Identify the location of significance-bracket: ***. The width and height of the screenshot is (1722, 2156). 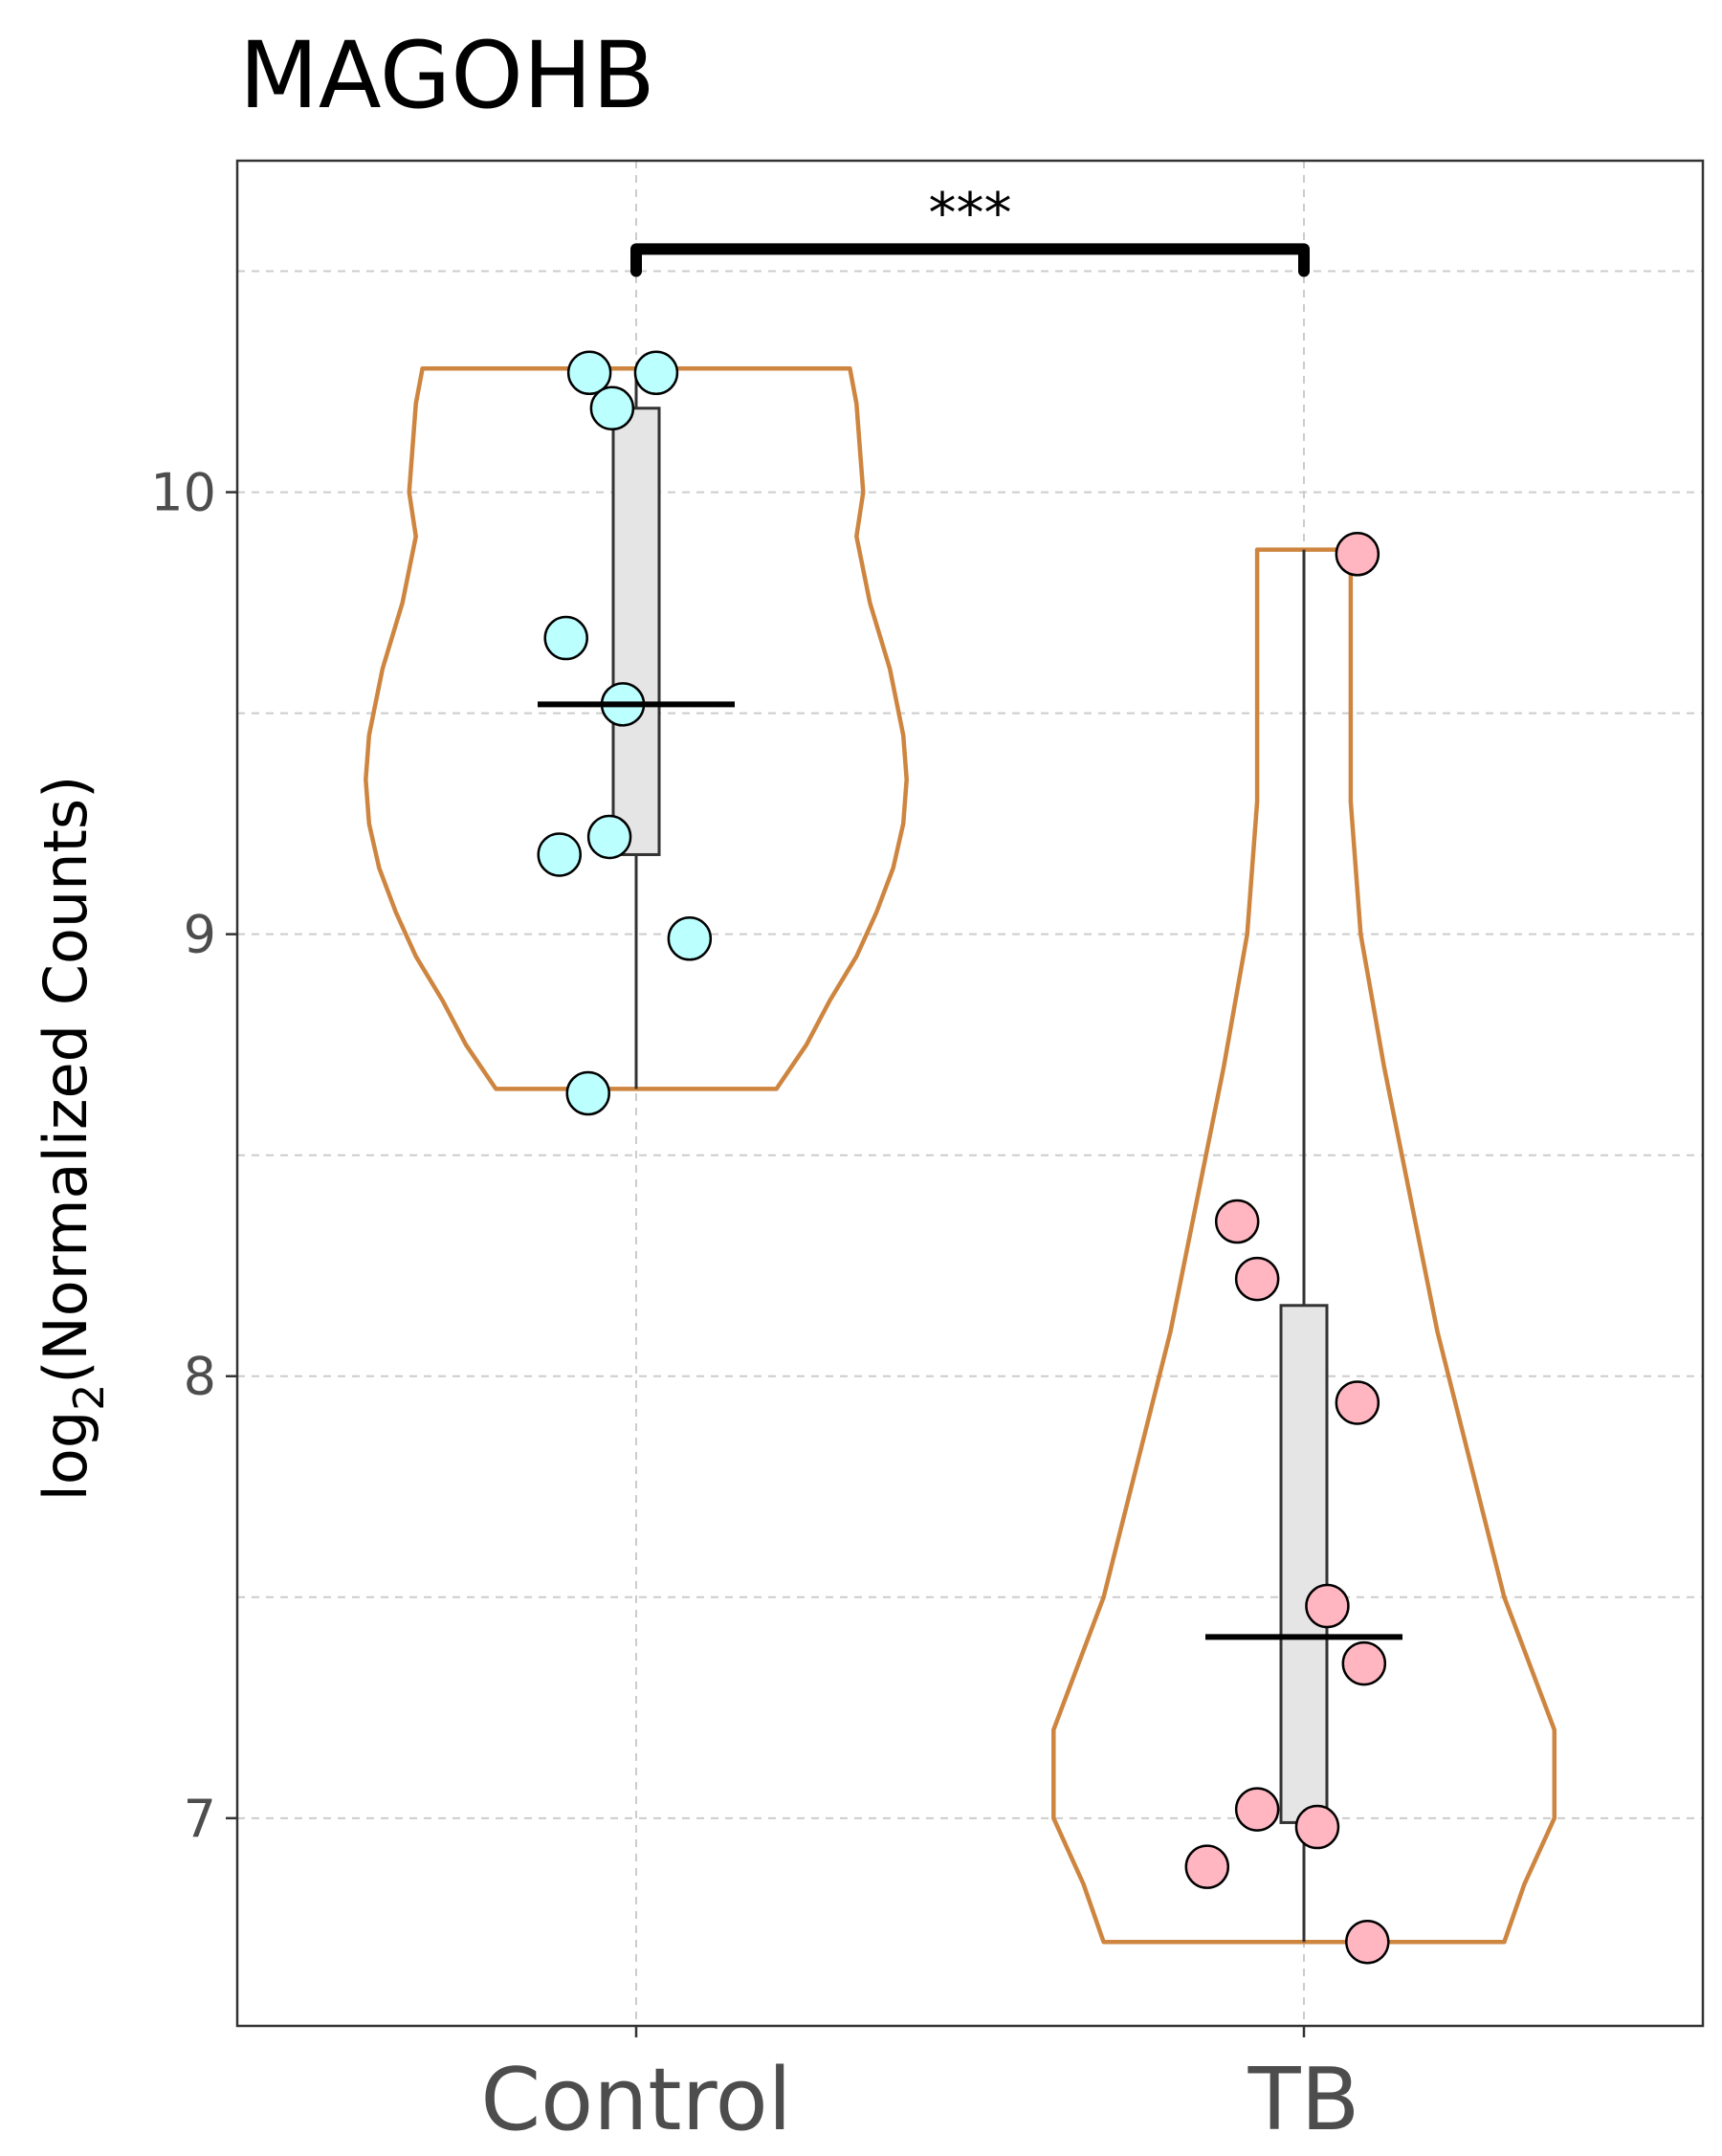
(970, 228).